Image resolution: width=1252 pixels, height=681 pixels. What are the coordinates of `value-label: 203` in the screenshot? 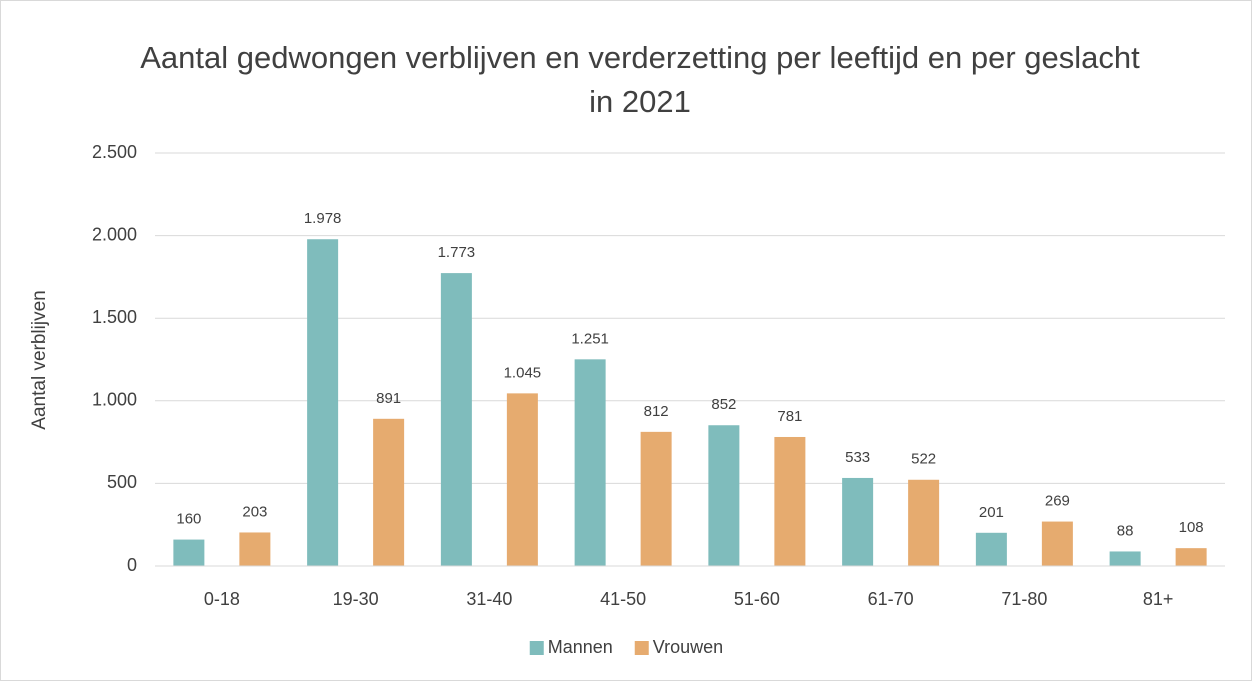 It's located at (254, 511).